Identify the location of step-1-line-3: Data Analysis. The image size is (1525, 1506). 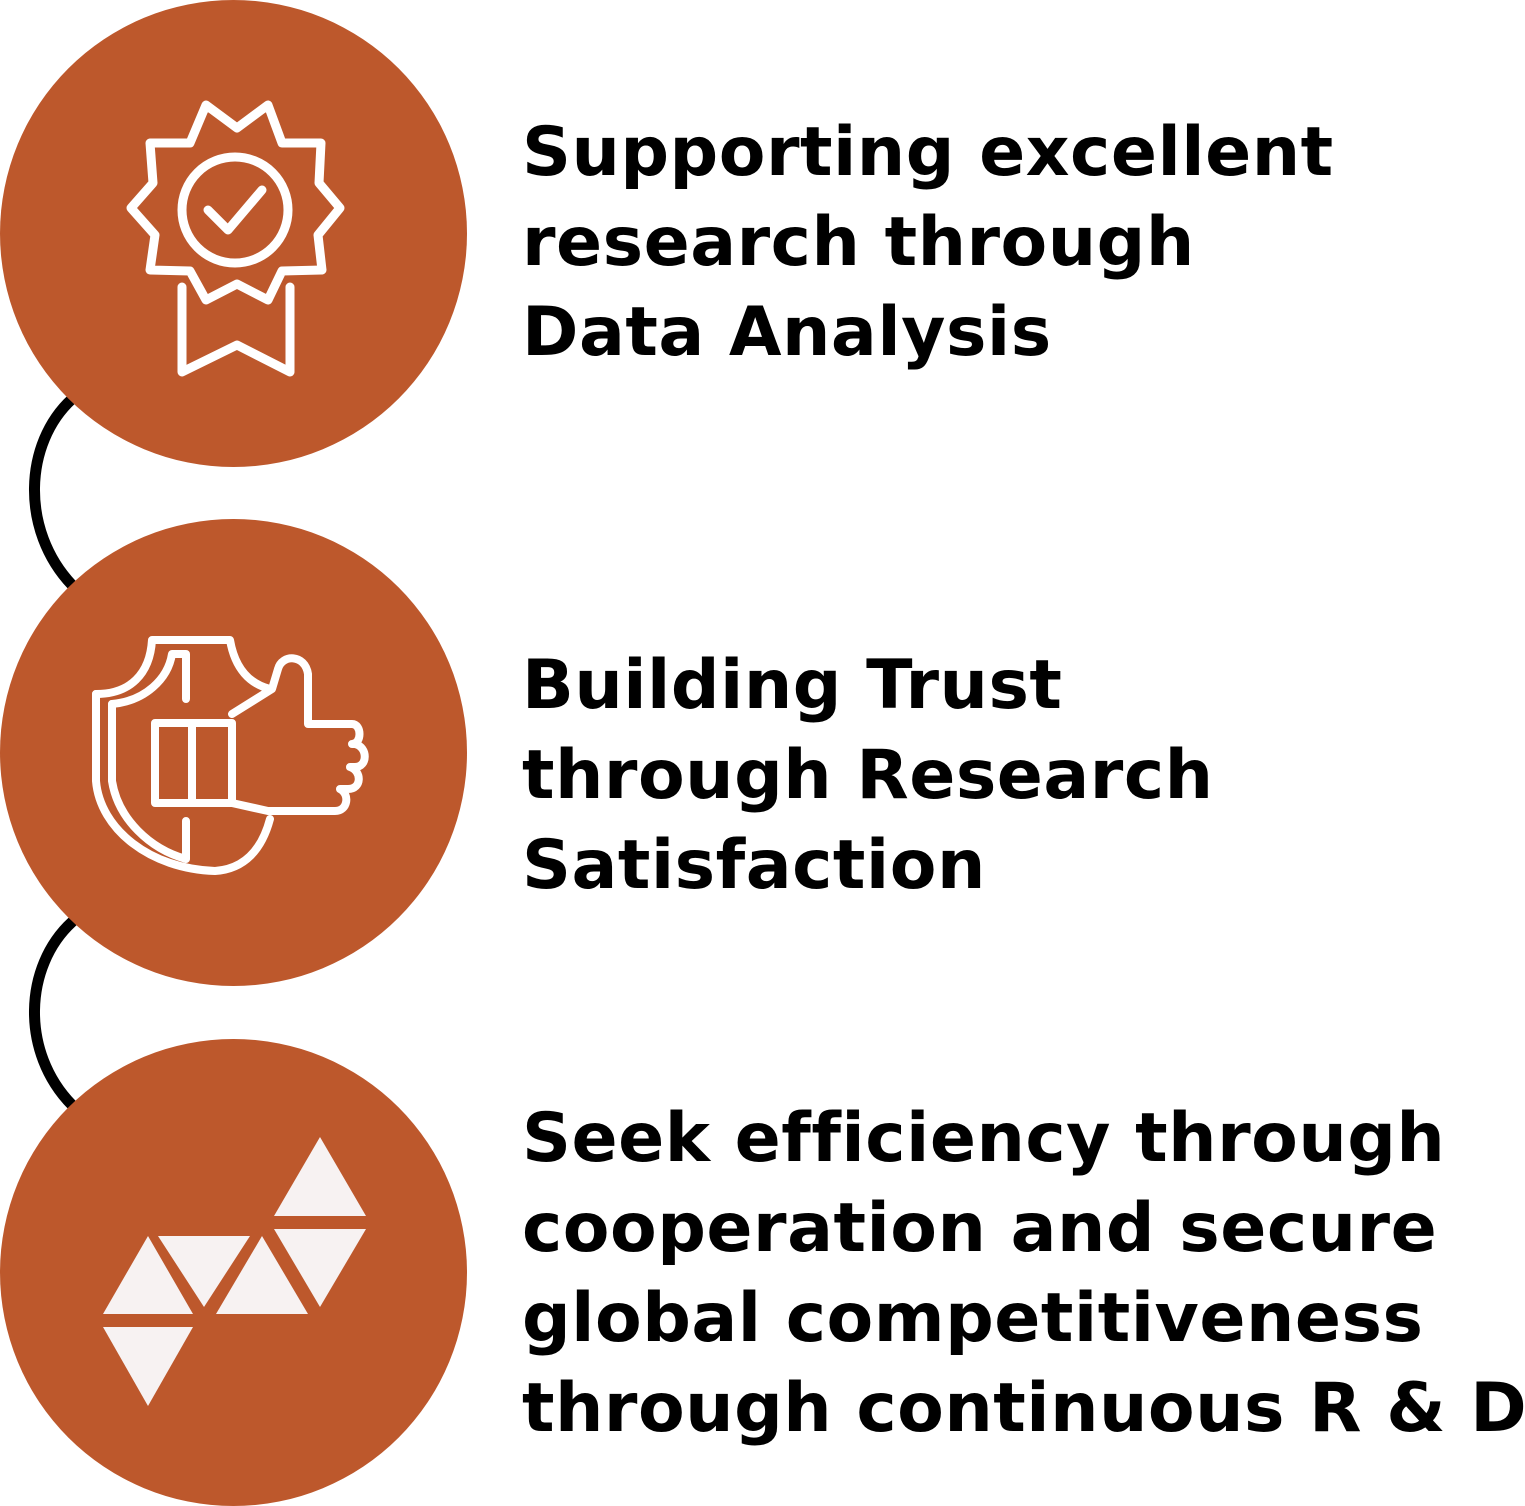
(787, 332).